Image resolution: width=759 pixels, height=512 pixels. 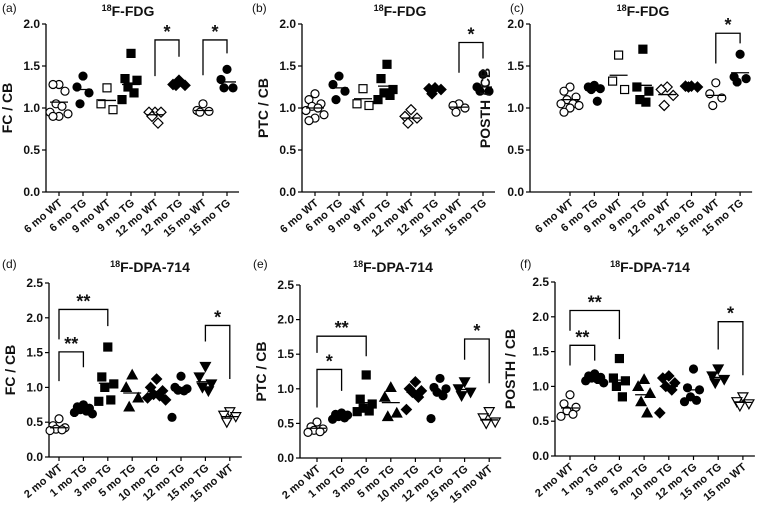 What do you see at coordinates (648, 11) in the screenshot?
I see `title-main: F-FDG` at bounding box center [648, 11].